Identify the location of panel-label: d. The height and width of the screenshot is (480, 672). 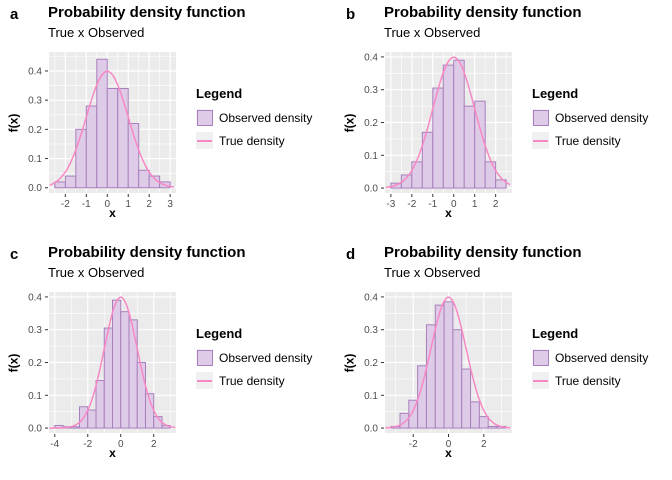
(351, 254).